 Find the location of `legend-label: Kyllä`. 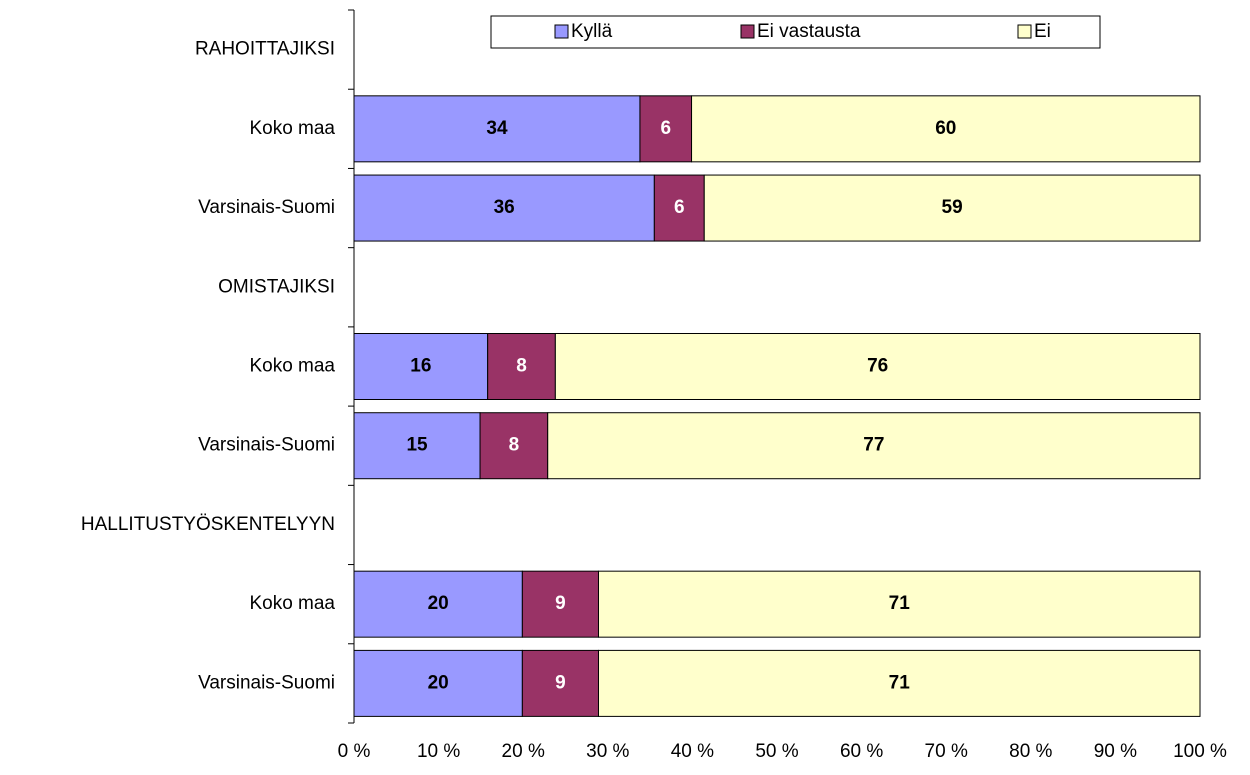

legend-label: Kyllä is located at coordinates (592, 31).